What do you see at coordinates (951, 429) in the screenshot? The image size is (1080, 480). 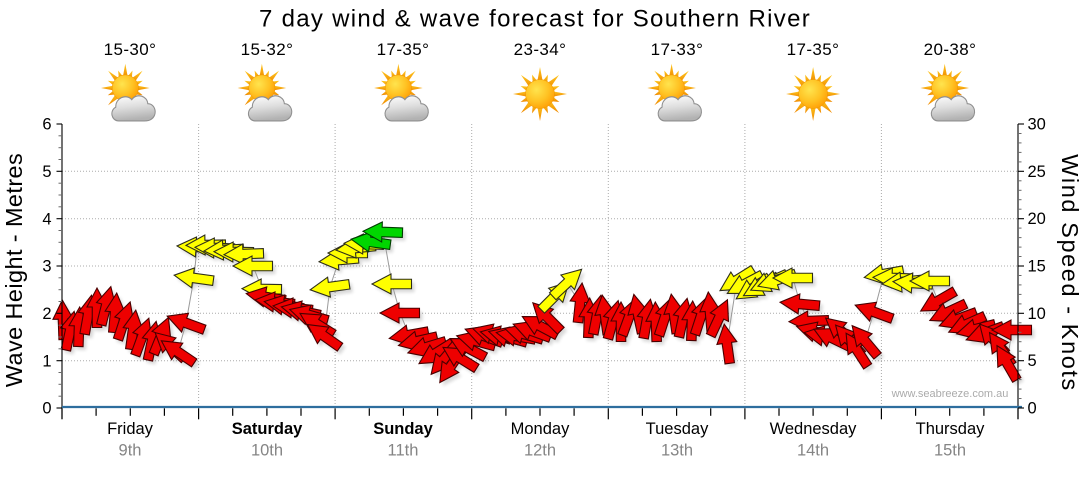 I see `svg-text: Thursday` at bounding box center [951, 429].